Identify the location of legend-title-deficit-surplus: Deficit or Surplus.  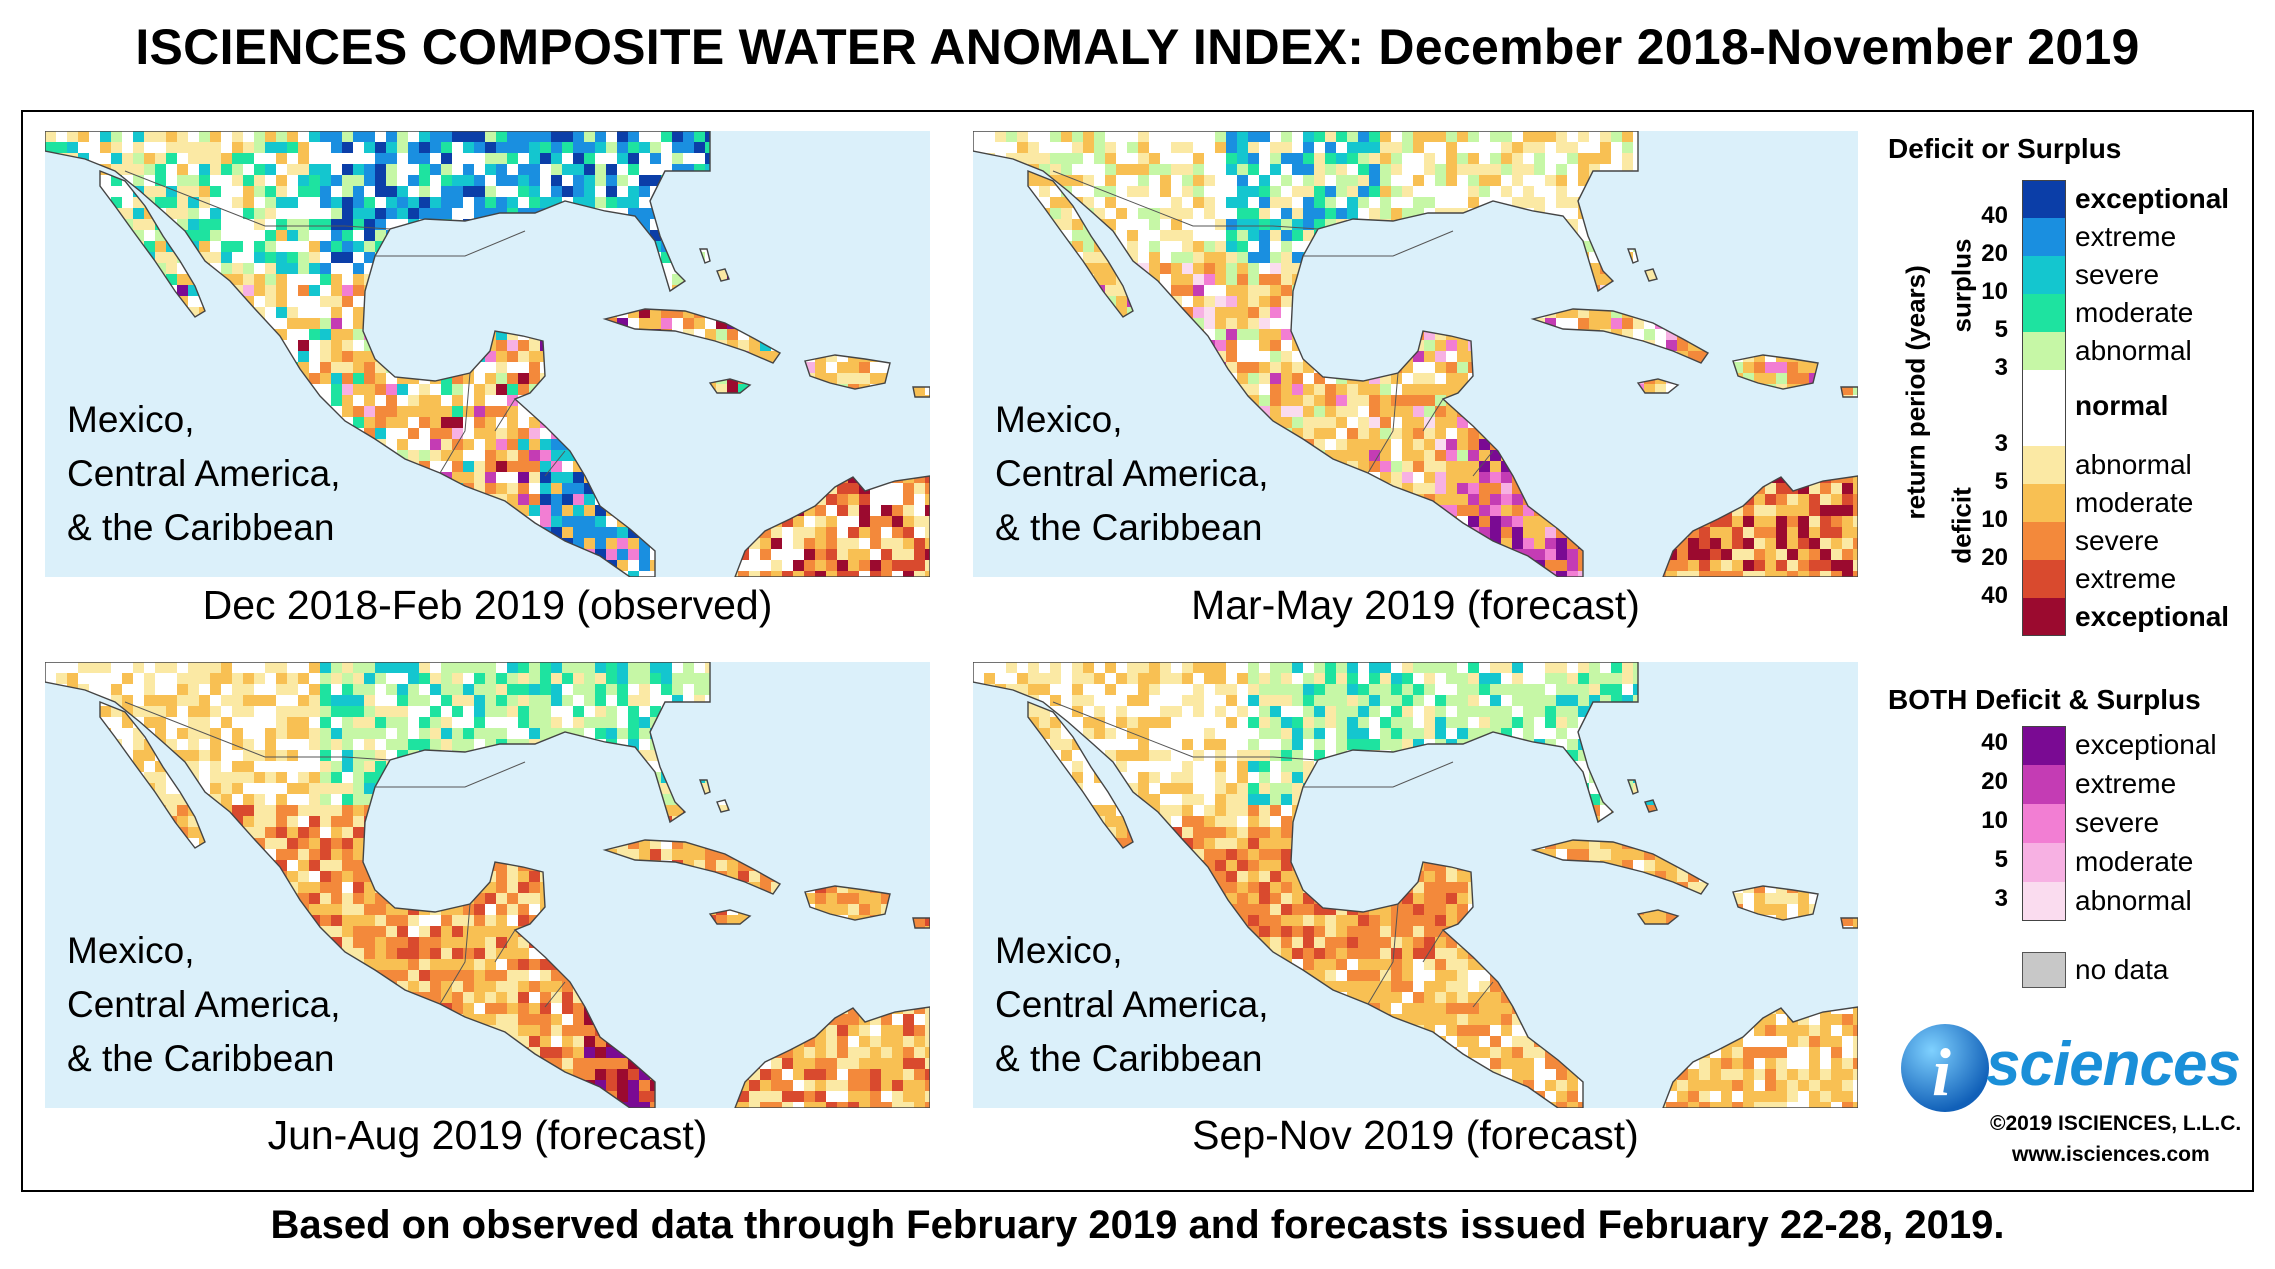
(2005, 148).